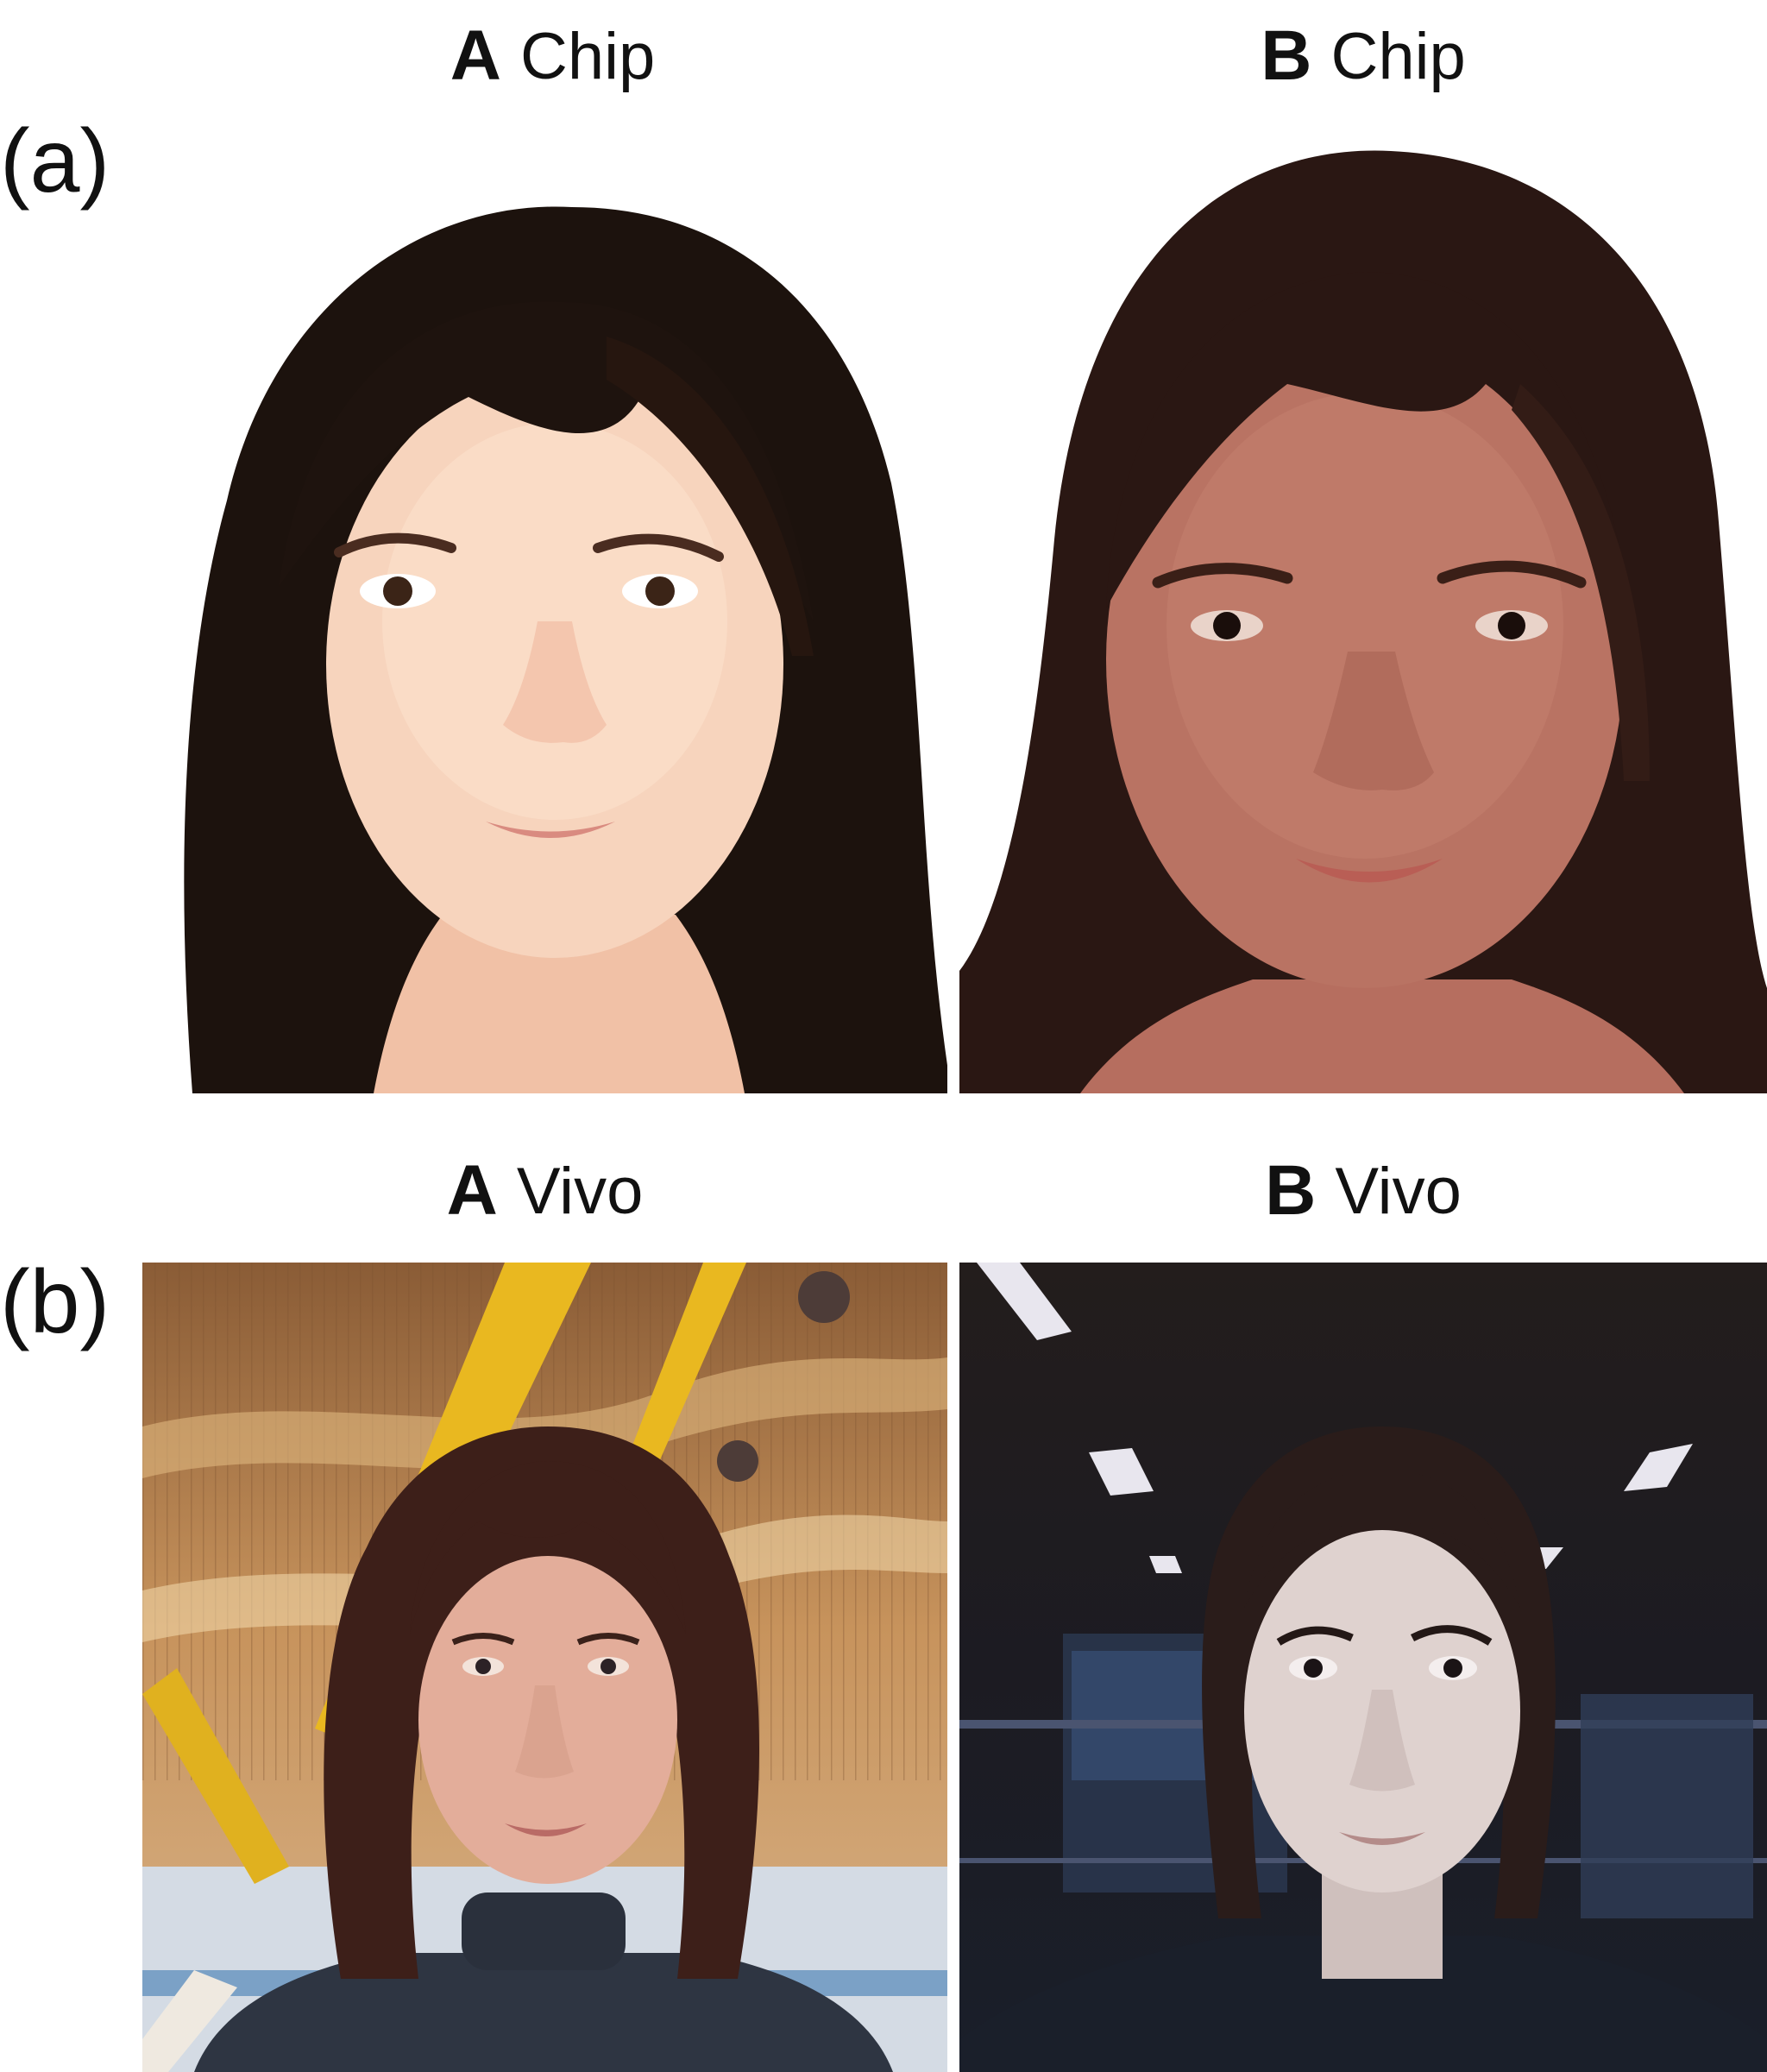  Describe the element at coordinates (55, 1302) in the screenshot. I see `row-label-b: (b)` at that location.